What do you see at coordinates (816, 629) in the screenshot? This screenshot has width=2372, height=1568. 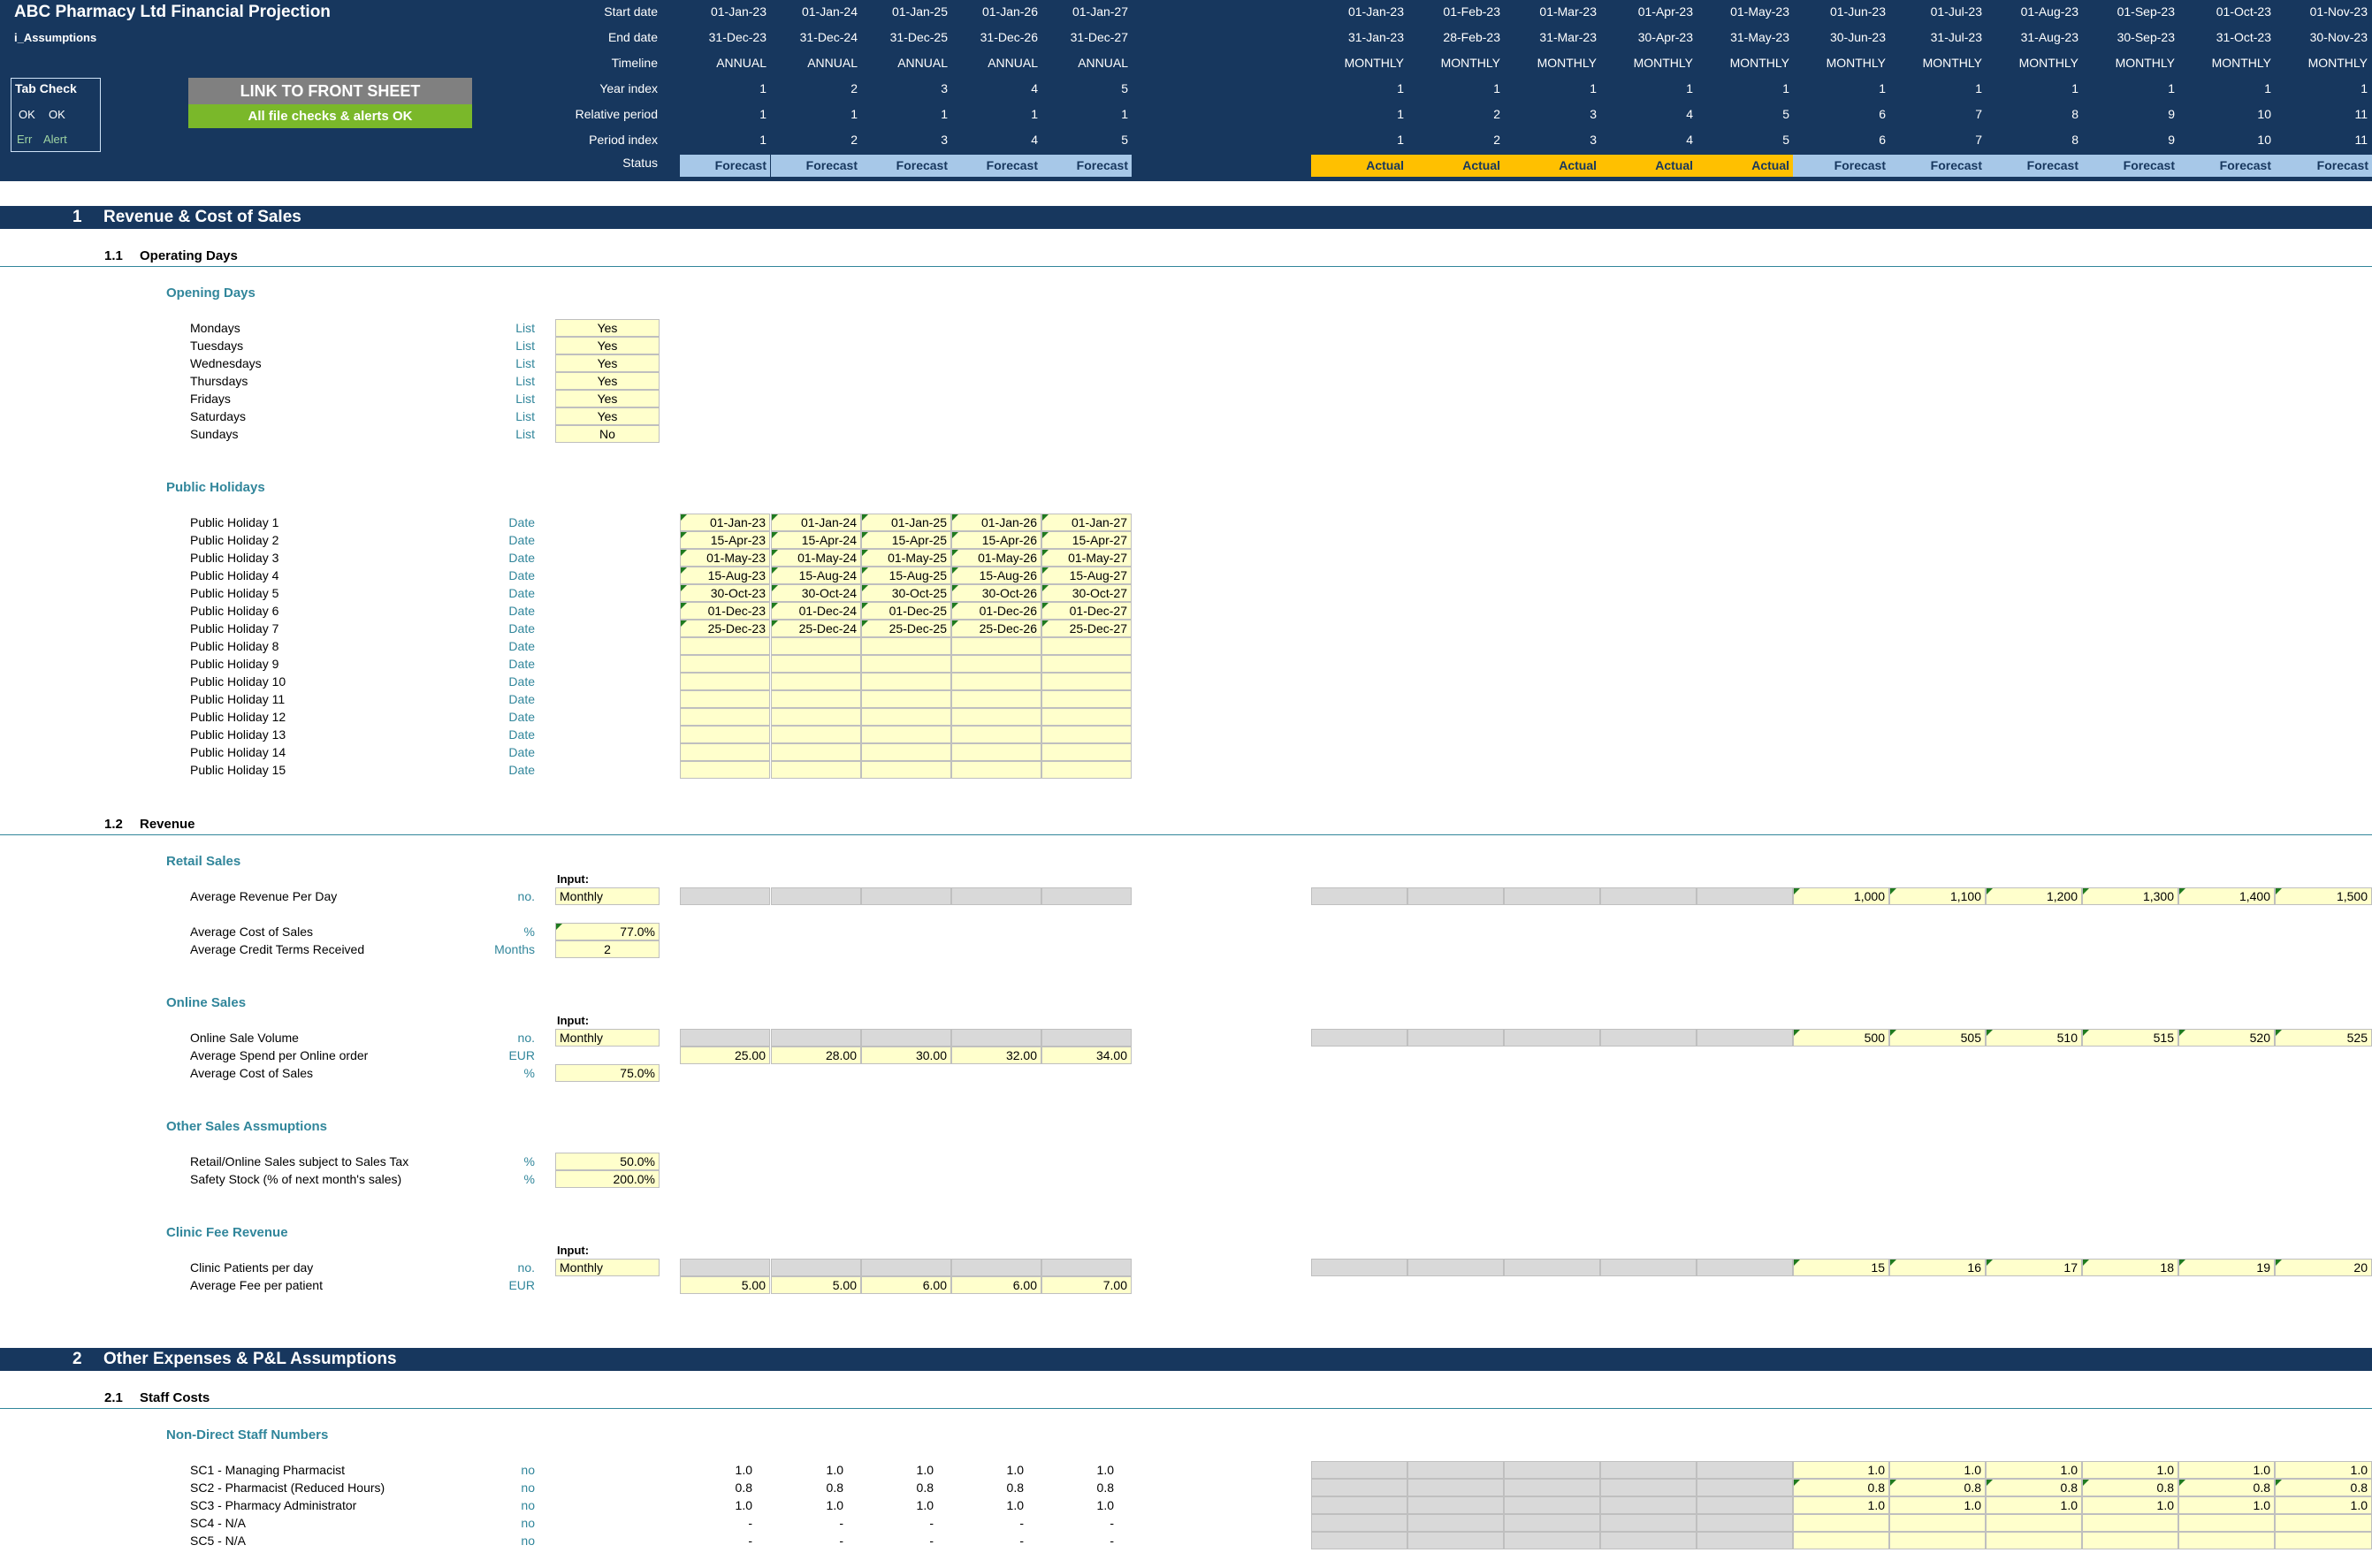 I see `public-holiday-date-input: 25-Dec-24` at bounding box center [816, 629].